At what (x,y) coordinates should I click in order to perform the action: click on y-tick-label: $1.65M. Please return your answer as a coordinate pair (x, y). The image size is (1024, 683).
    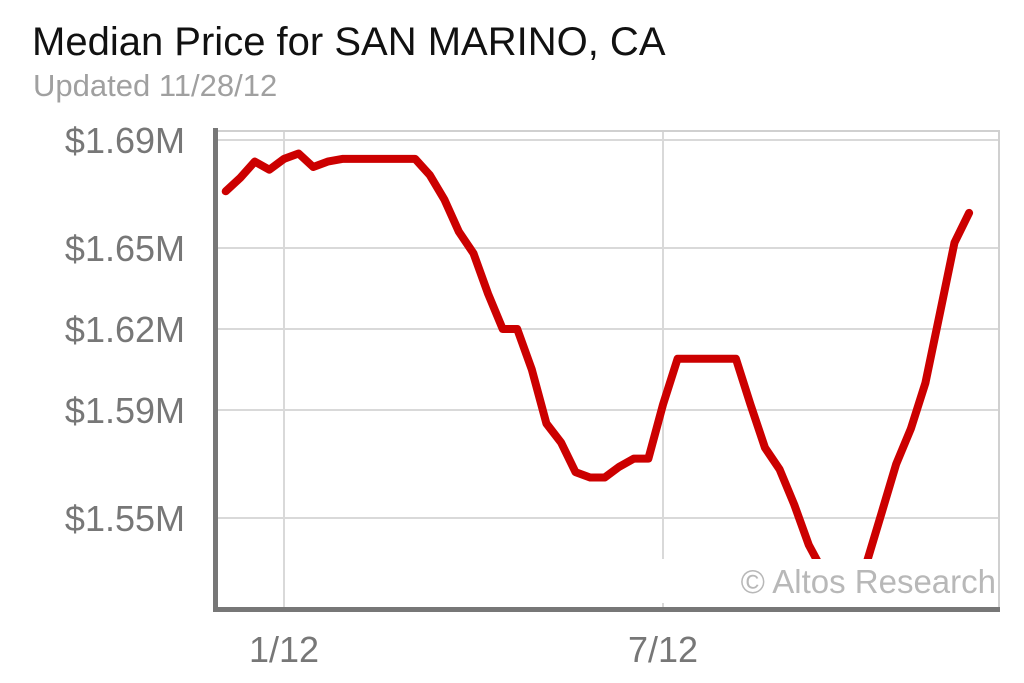
    Looking at the image, I should click on (125, 248).